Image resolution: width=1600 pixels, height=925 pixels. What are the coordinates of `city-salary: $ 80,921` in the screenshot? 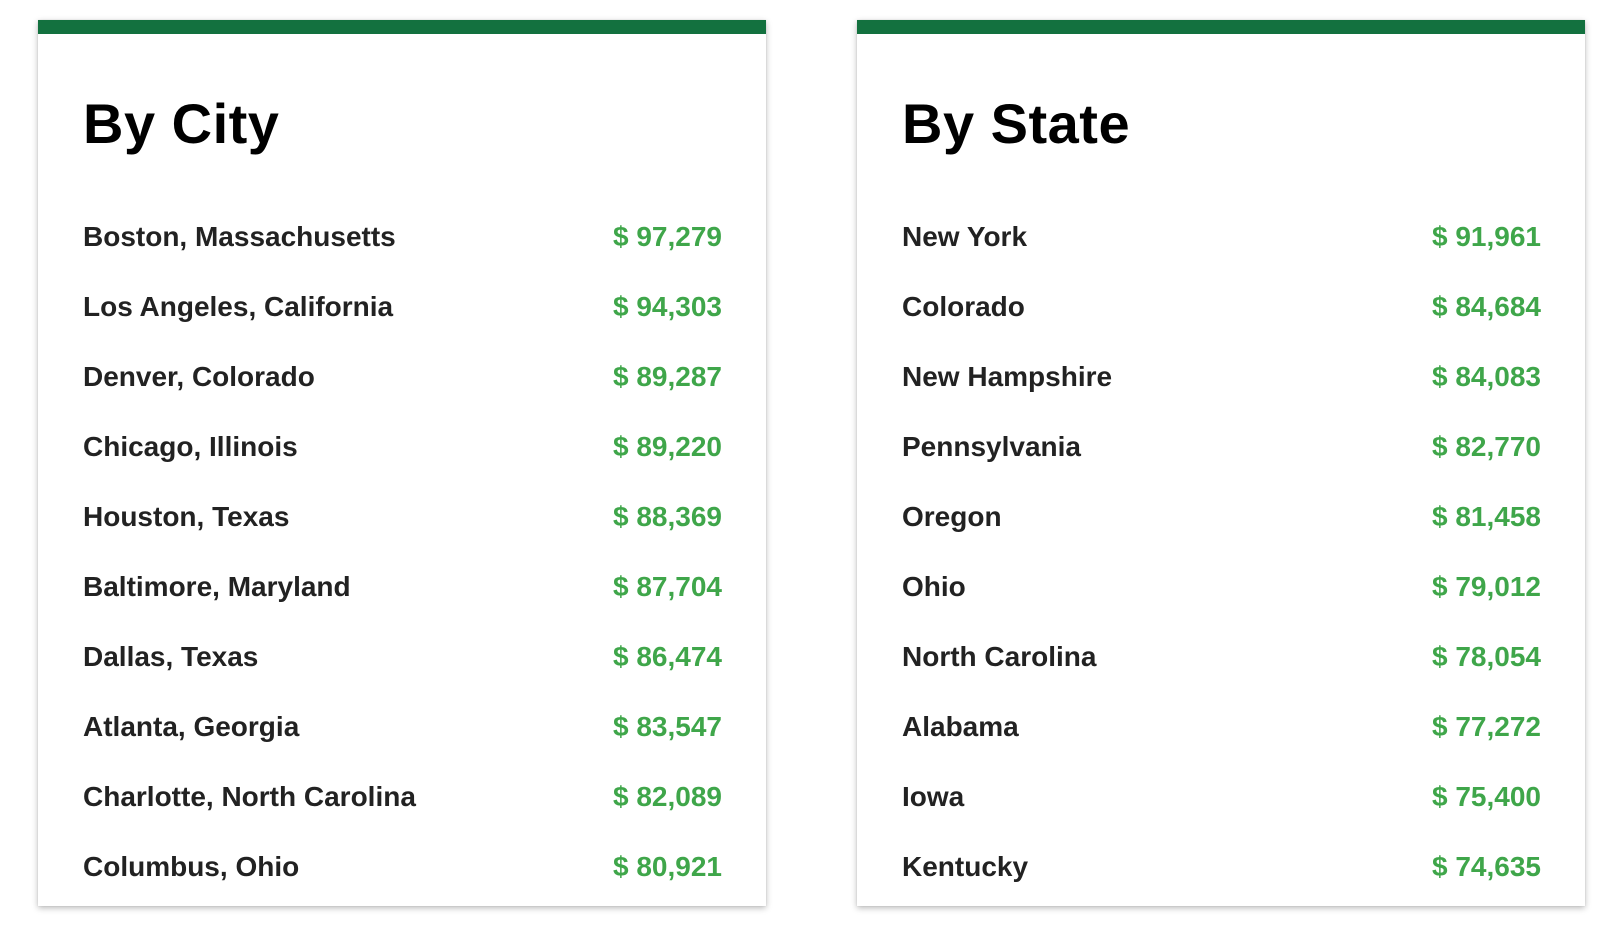 It's located at (667, 866).